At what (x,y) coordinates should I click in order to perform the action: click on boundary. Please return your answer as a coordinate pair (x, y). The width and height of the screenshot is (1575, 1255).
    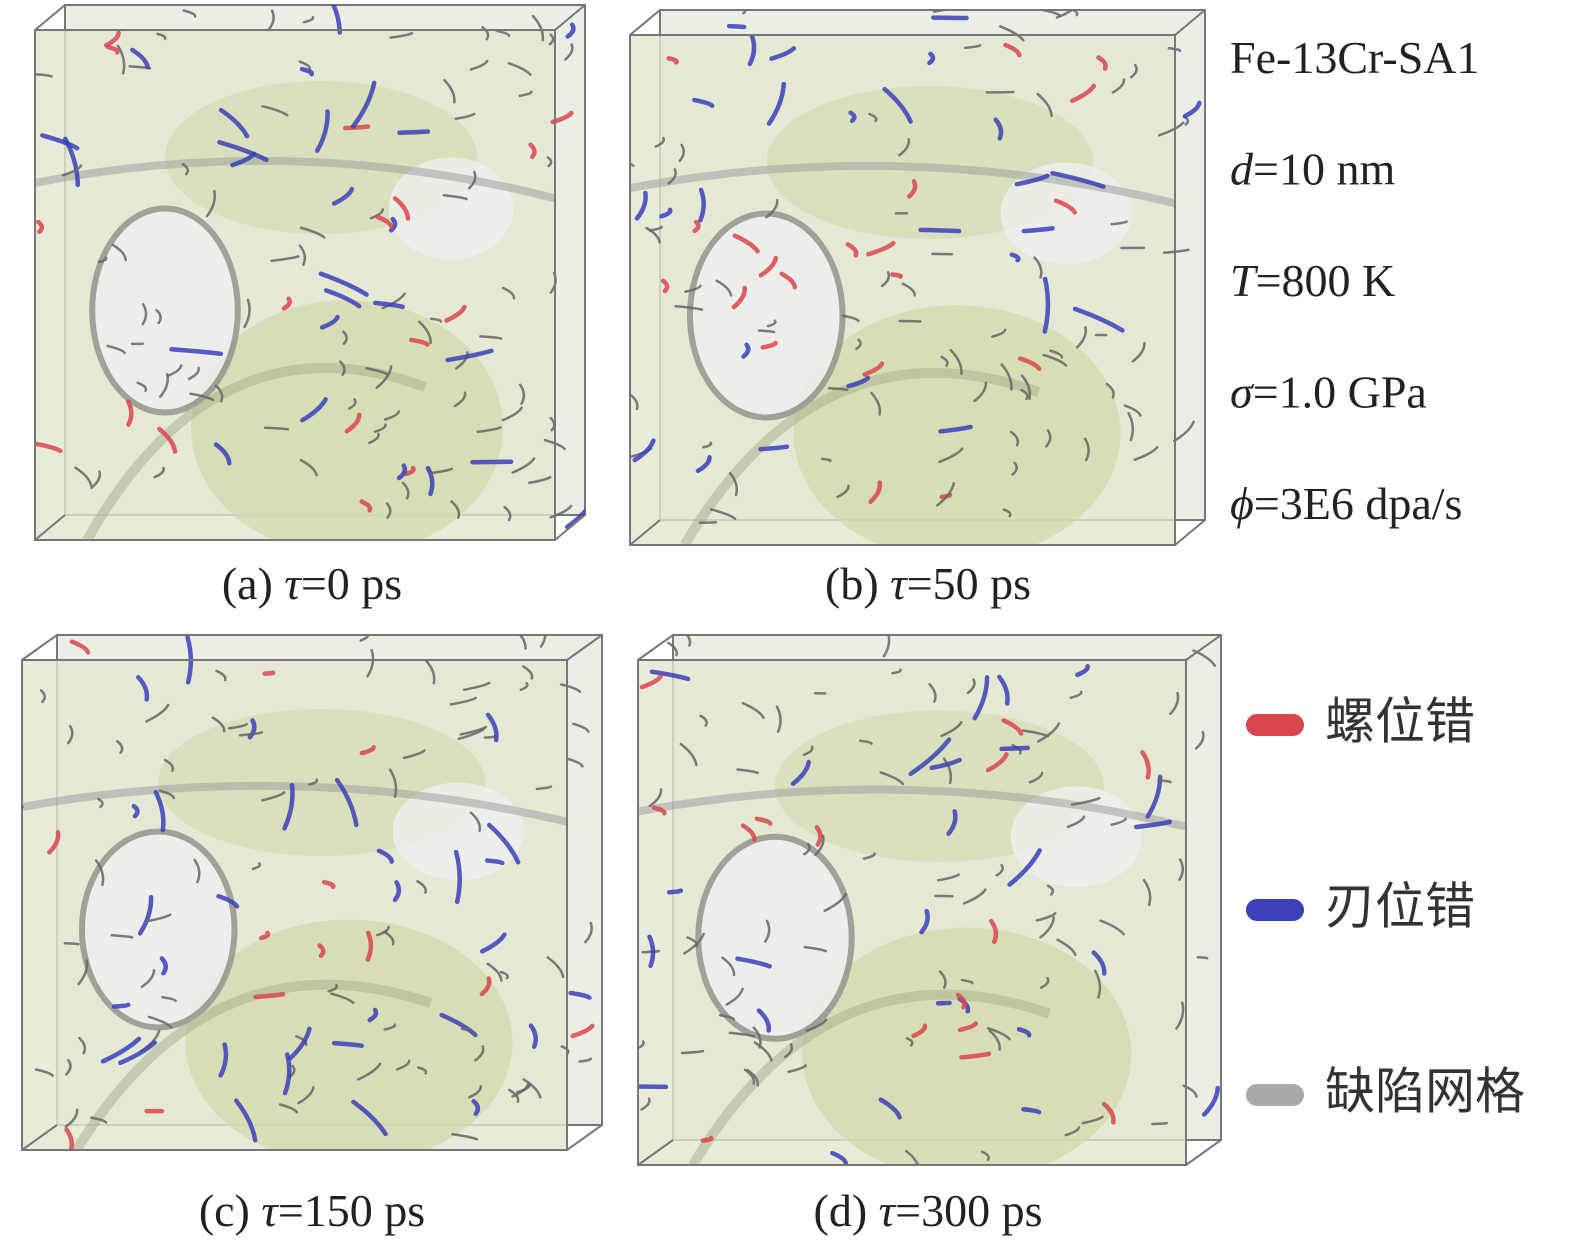
    Looking at the image, I should click on (252, 1064).